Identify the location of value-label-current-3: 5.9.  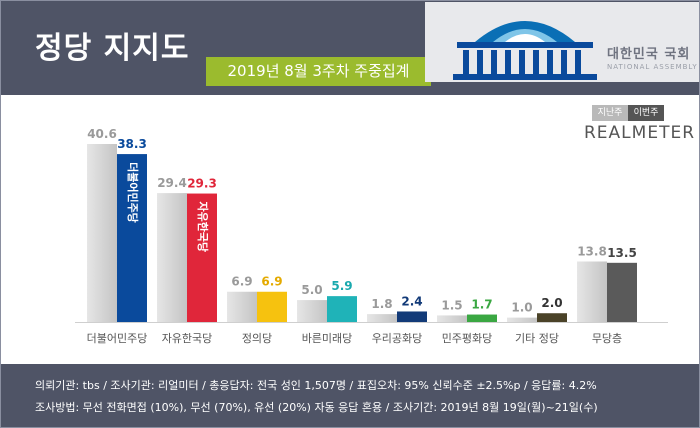
(341, 286).